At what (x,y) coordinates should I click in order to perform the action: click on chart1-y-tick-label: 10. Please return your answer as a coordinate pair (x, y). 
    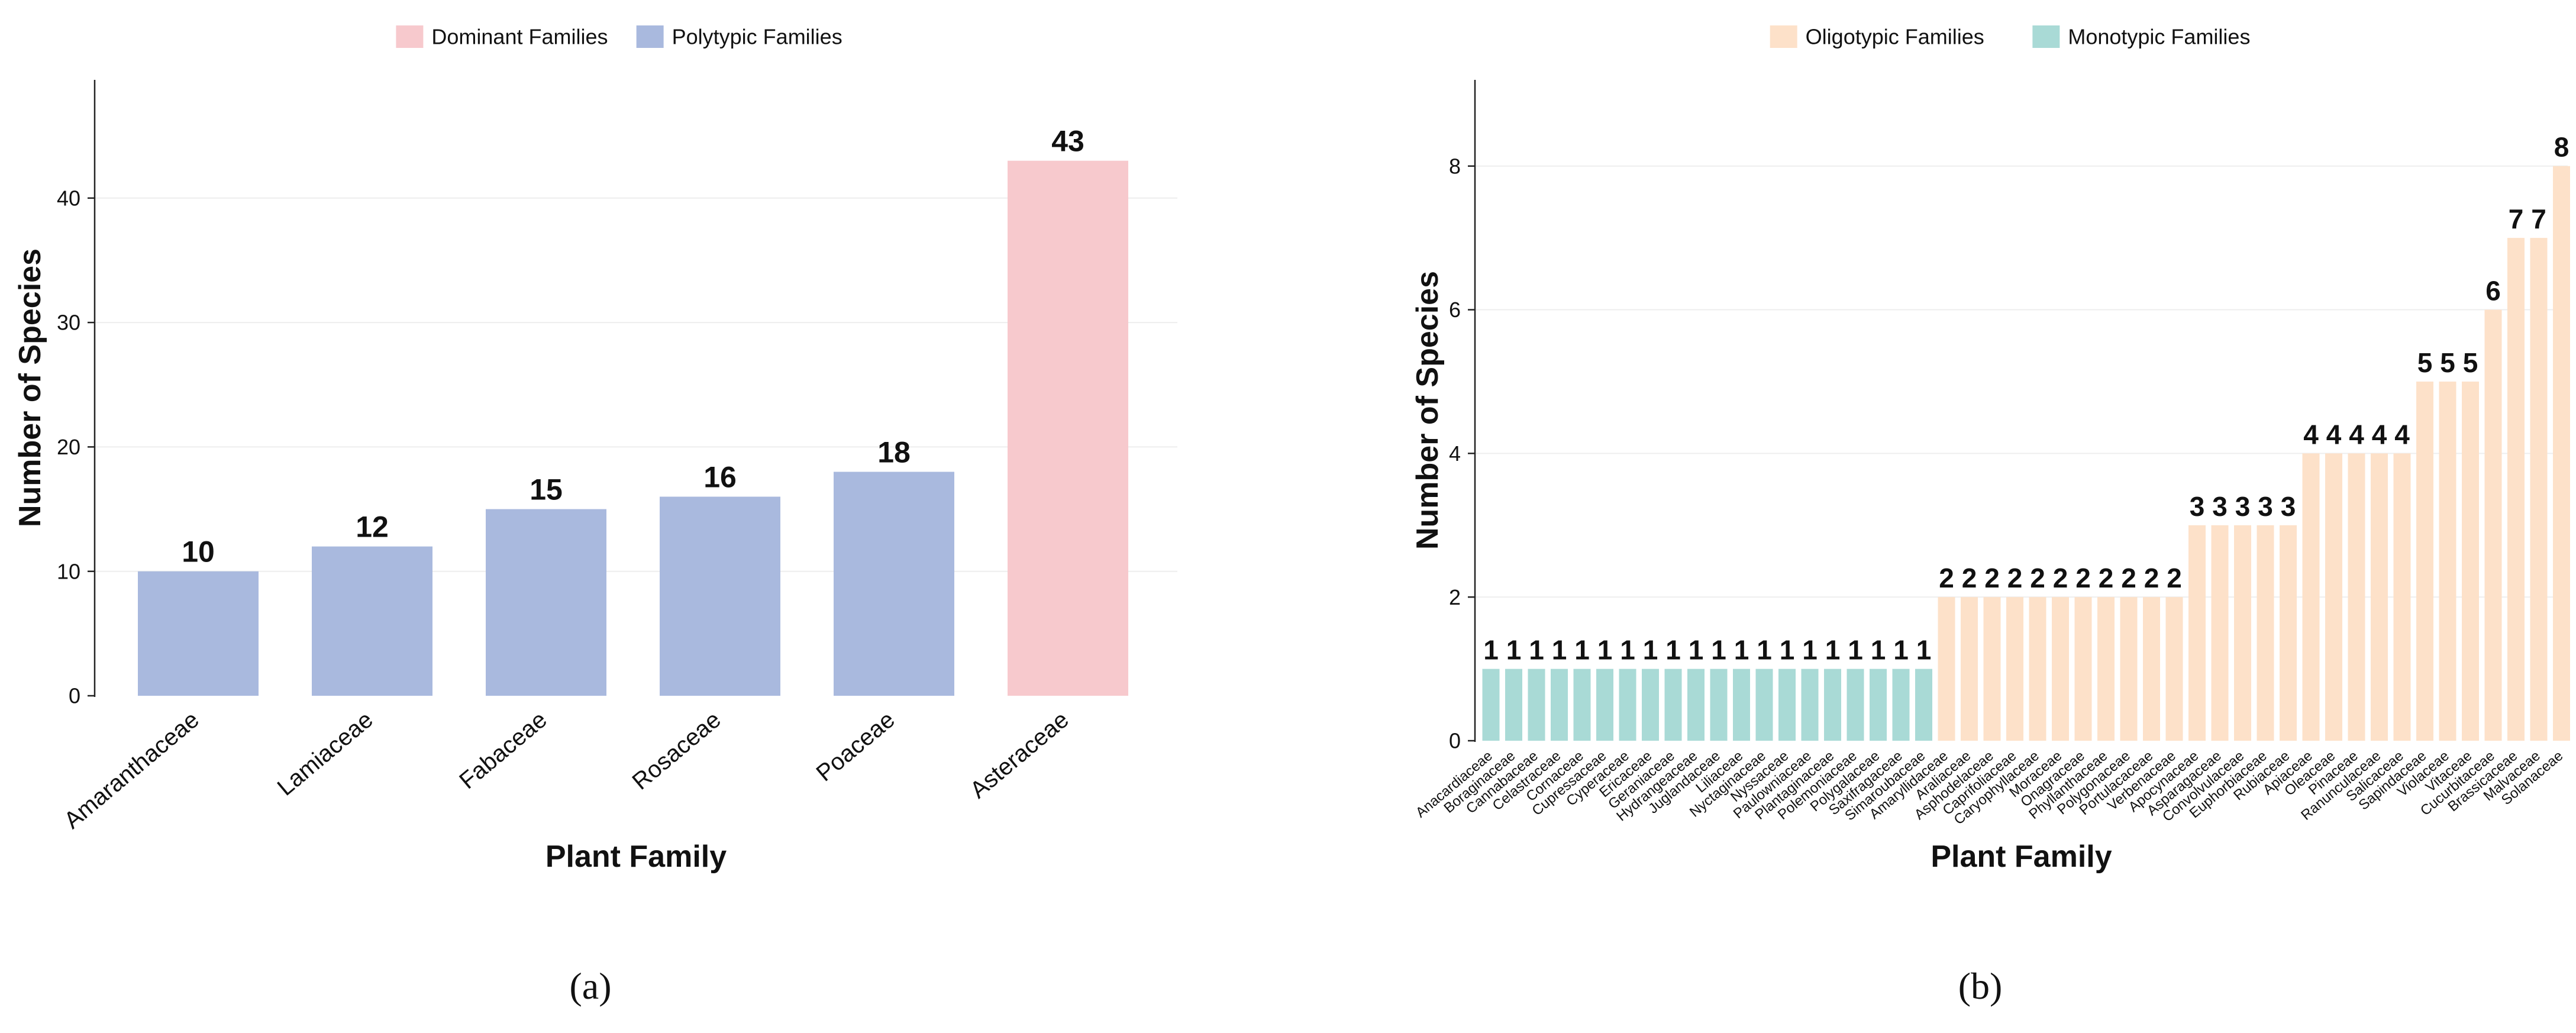
    Looking at the image, I should click on (68, 571).